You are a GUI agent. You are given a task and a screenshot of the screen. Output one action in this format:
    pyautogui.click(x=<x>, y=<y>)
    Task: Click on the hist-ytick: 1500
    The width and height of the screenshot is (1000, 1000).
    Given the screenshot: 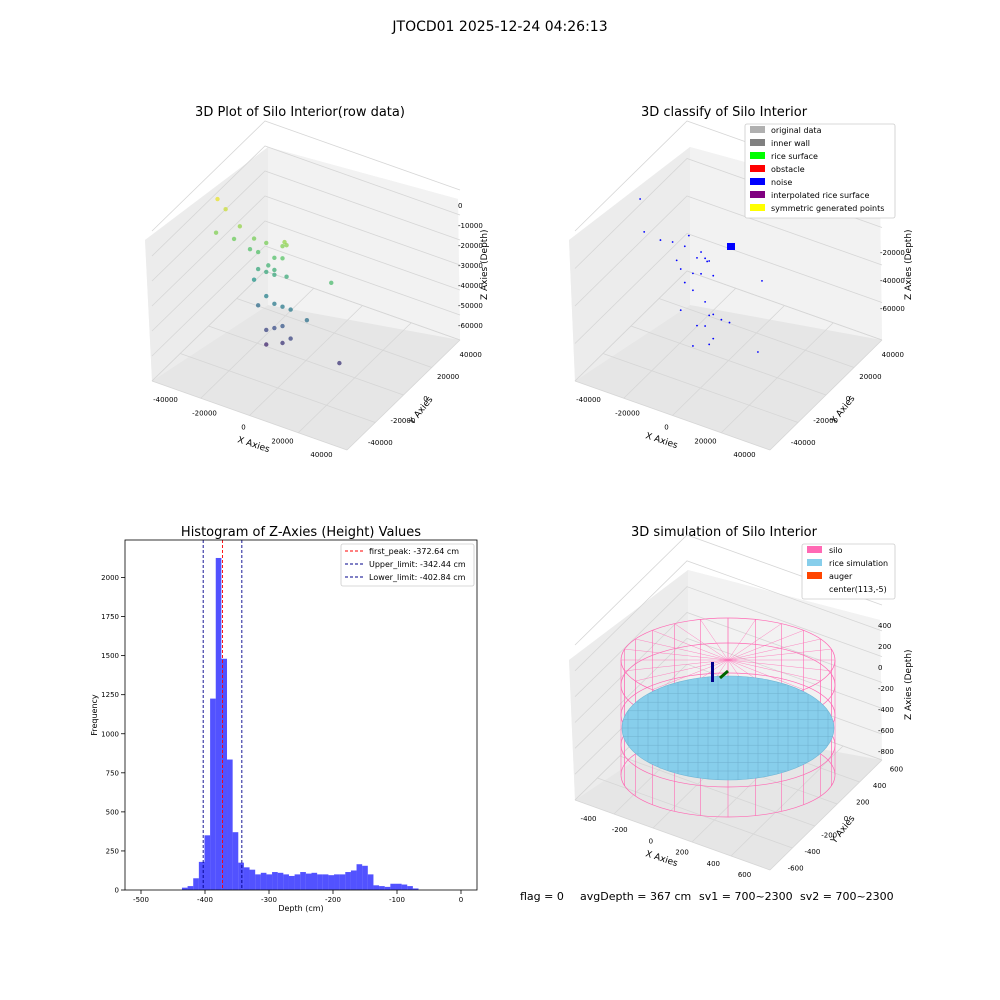 What is the action you would take?
    pyautogui.click(x=110, y=656)
    